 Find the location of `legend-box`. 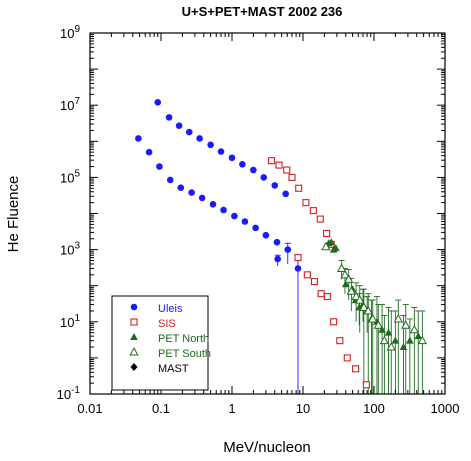

legend-box is located at coordinates (160, 343).